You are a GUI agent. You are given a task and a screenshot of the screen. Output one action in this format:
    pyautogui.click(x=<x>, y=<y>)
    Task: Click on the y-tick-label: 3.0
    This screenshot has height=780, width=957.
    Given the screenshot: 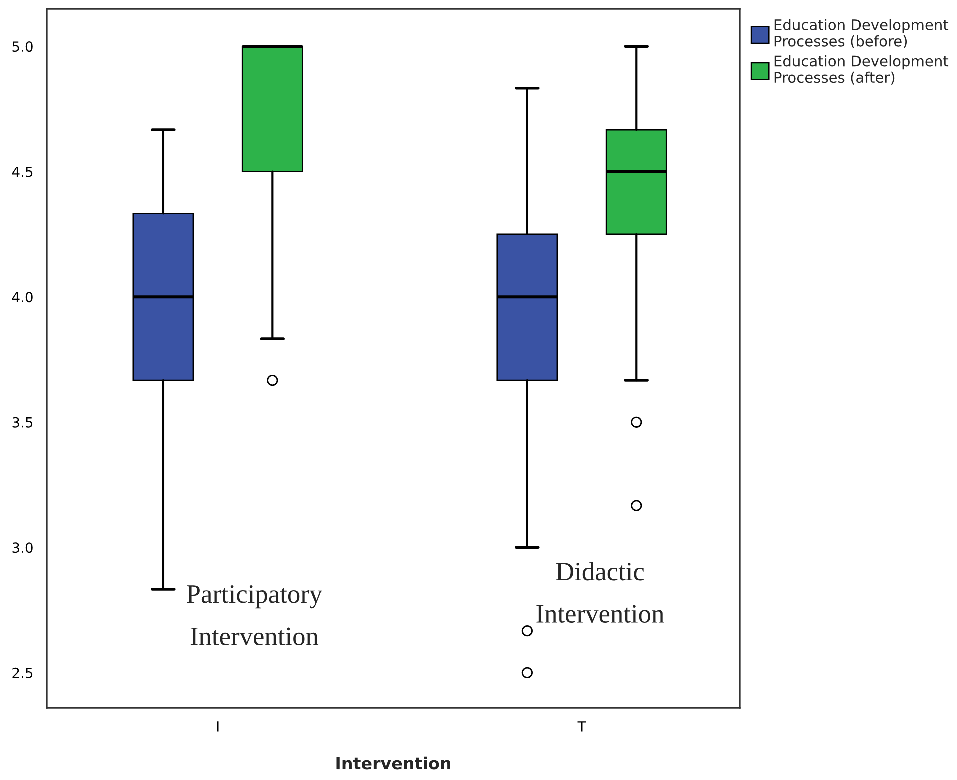 What is the action you would take?
    pyautogui.click(x=22, y=548)
    